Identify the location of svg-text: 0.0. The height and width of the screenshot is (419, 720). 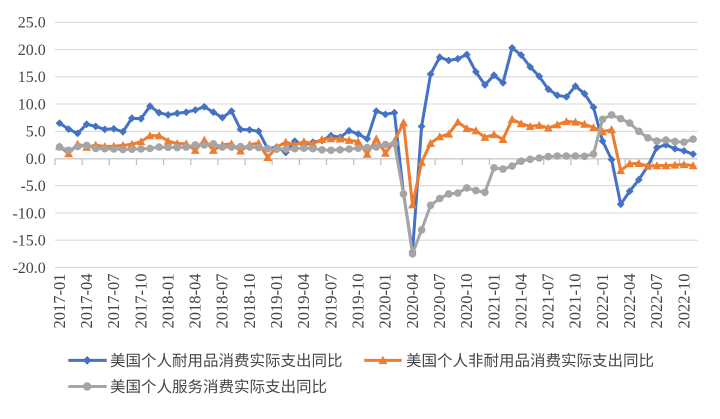
(36, 159).